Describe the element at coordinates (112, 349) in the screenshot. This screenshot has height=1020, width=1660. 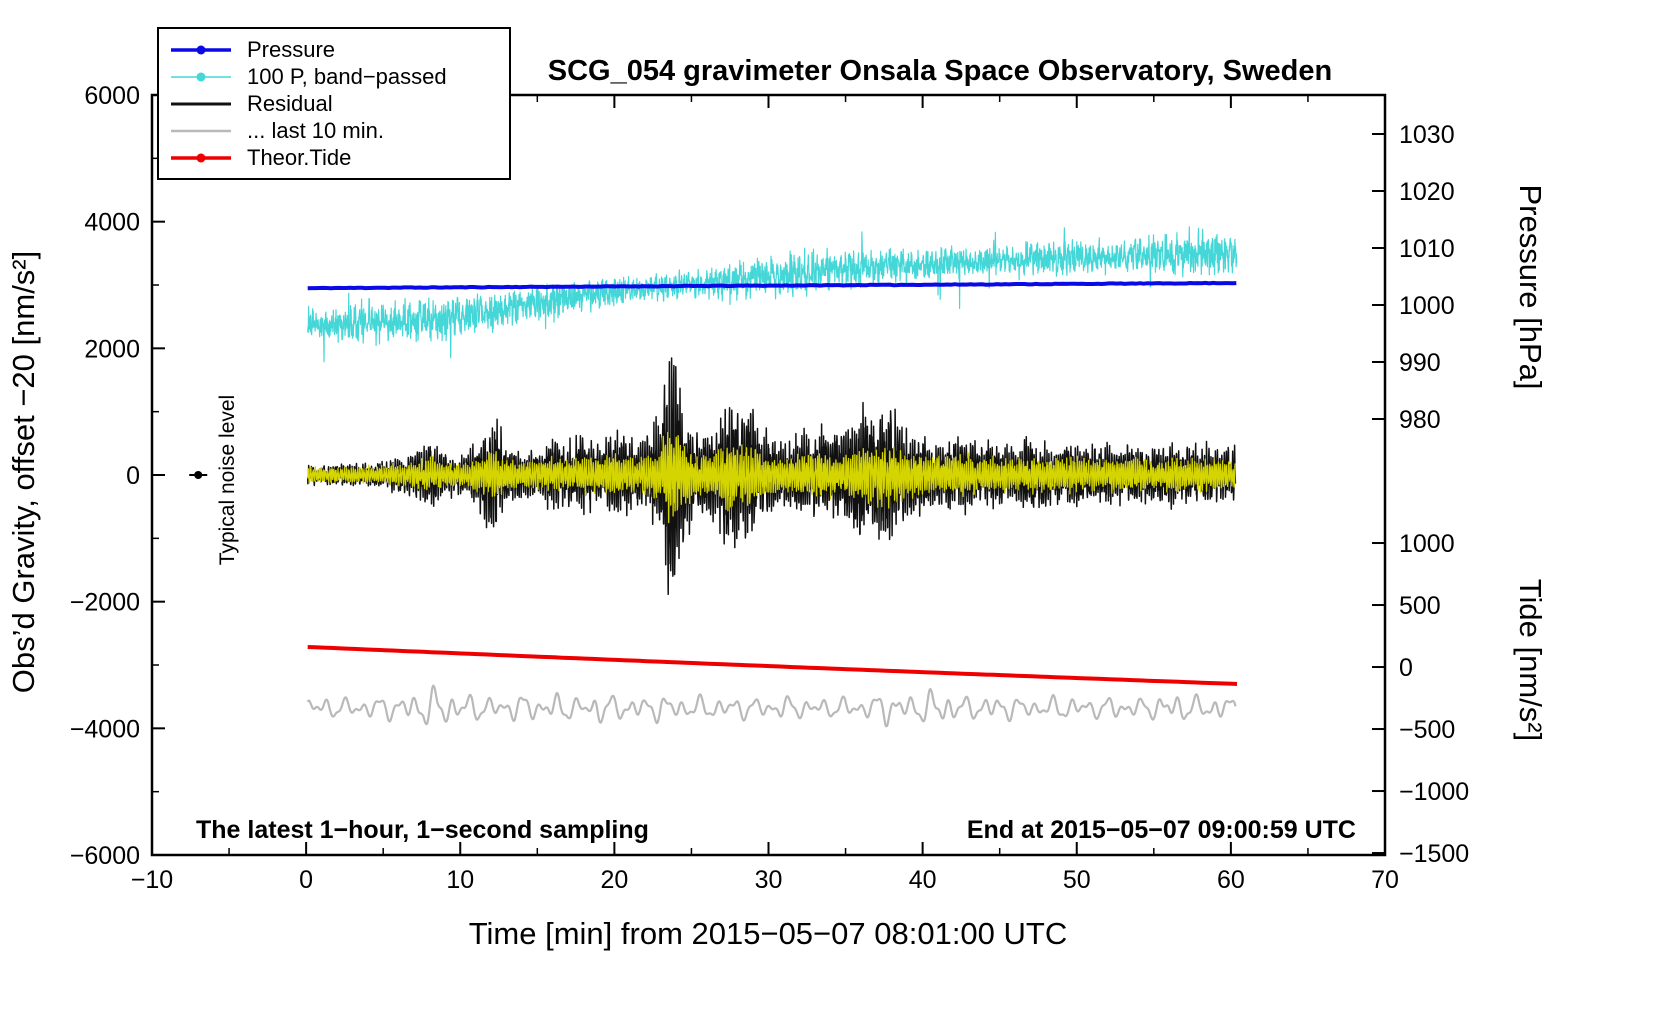
I see `y-tick-label-gravity: 2000` at that location.